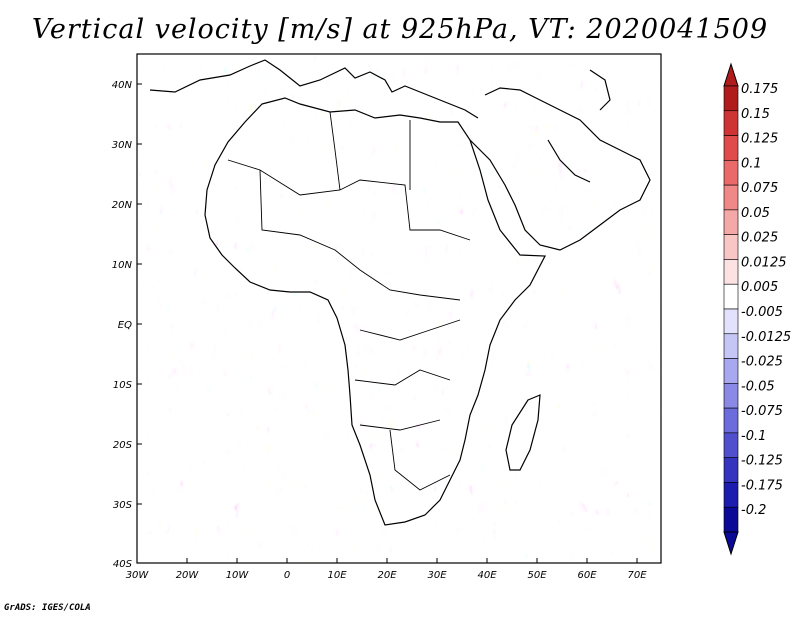 This screenshot has width=800, height=618. I want to click on colorbar-label: 0.05, so click(755, 213).